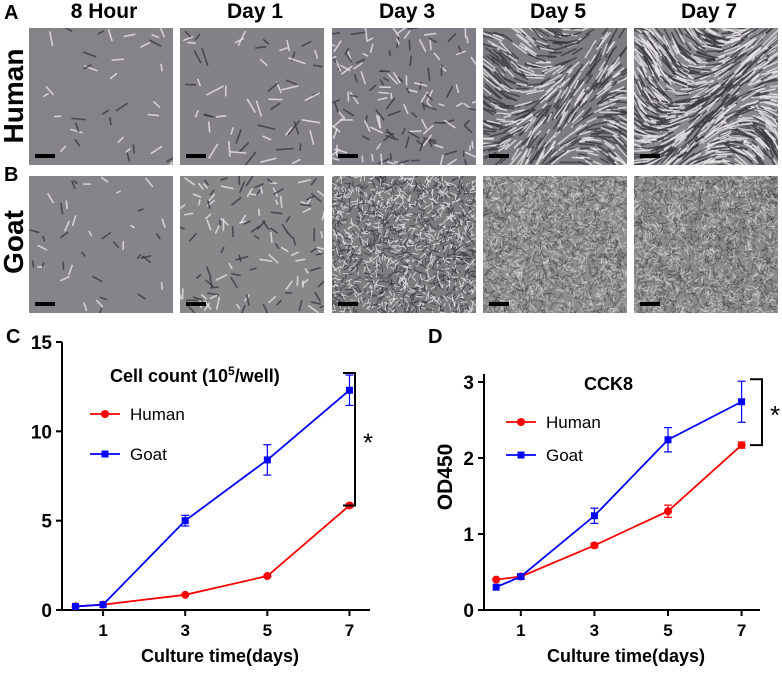 This screenshot has height=679, width=782. I want to click on column-header-day-1: Day 1, so click(255, 11).